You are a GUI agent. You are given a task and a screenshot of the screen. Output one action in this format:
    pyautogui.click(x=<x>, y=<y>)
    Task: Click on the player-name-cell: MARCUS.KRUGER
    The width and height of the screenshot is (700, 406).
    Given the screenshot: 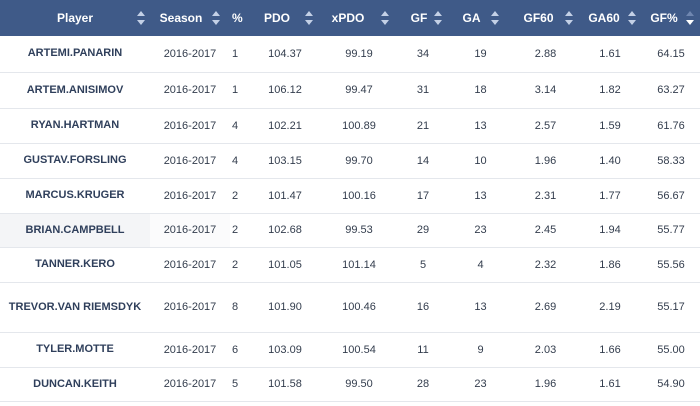 What is the action you would take?
    pyautogui.click(x=75, y=196)
    